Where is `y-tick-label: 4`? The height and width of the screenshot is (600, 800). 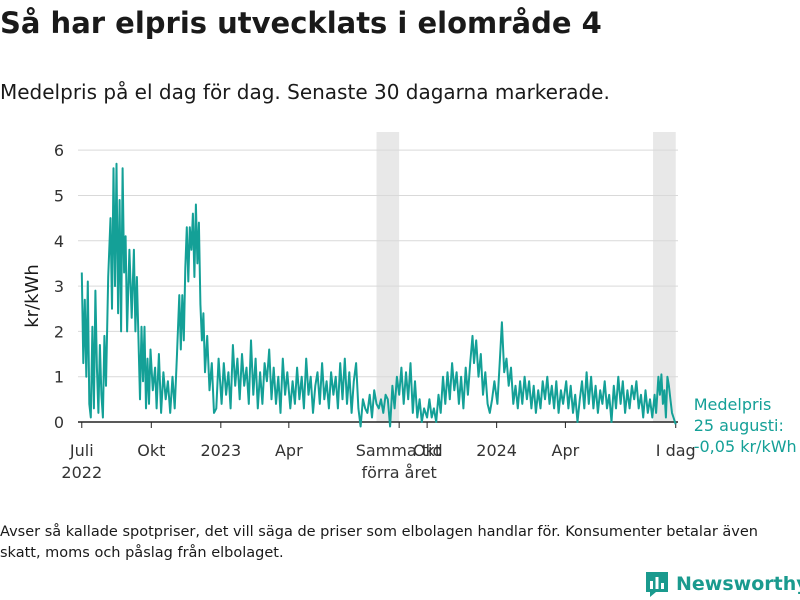
y-tick-label: 4 is located at coordinates (59, 241).